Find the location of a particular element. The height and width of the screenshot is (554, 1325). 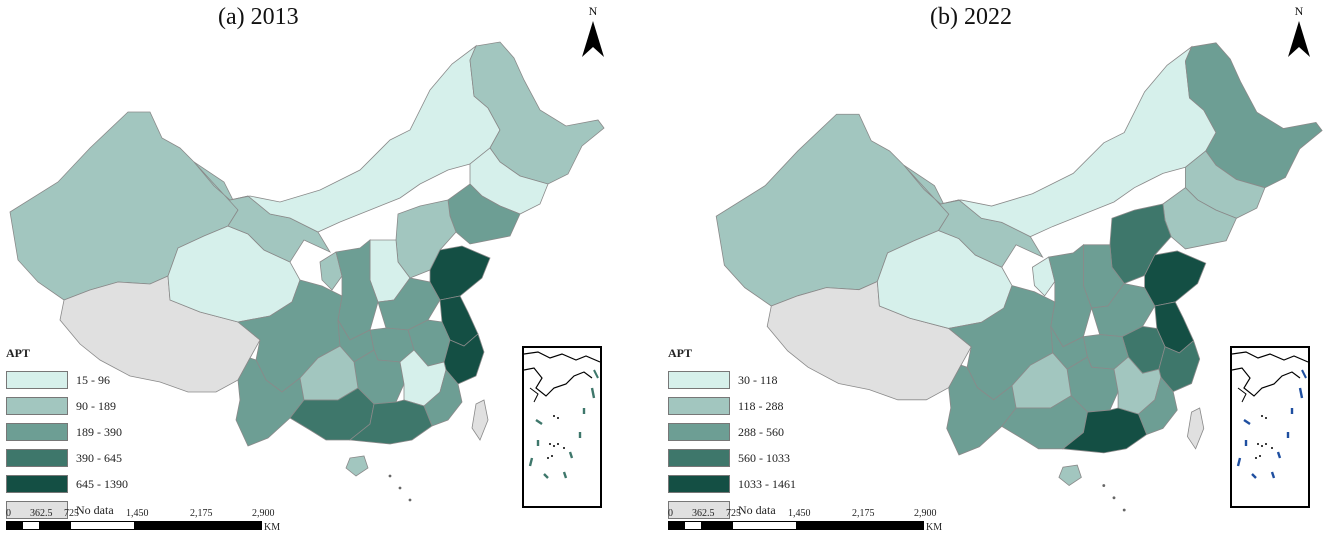

legend-item: 15 - 96 is located at coordinates (67, 380).